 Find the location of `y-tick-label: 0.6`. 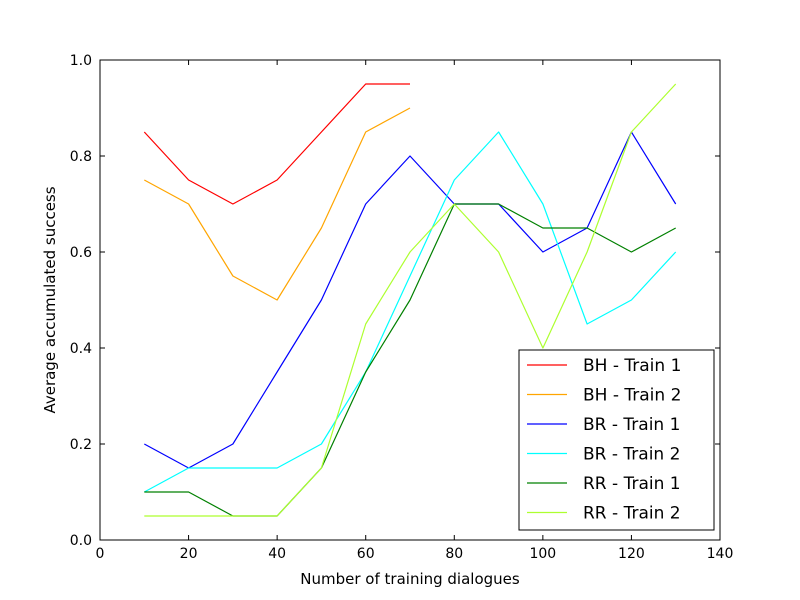

y-tick-label: 0.6 is located at coordinates (81, 253).